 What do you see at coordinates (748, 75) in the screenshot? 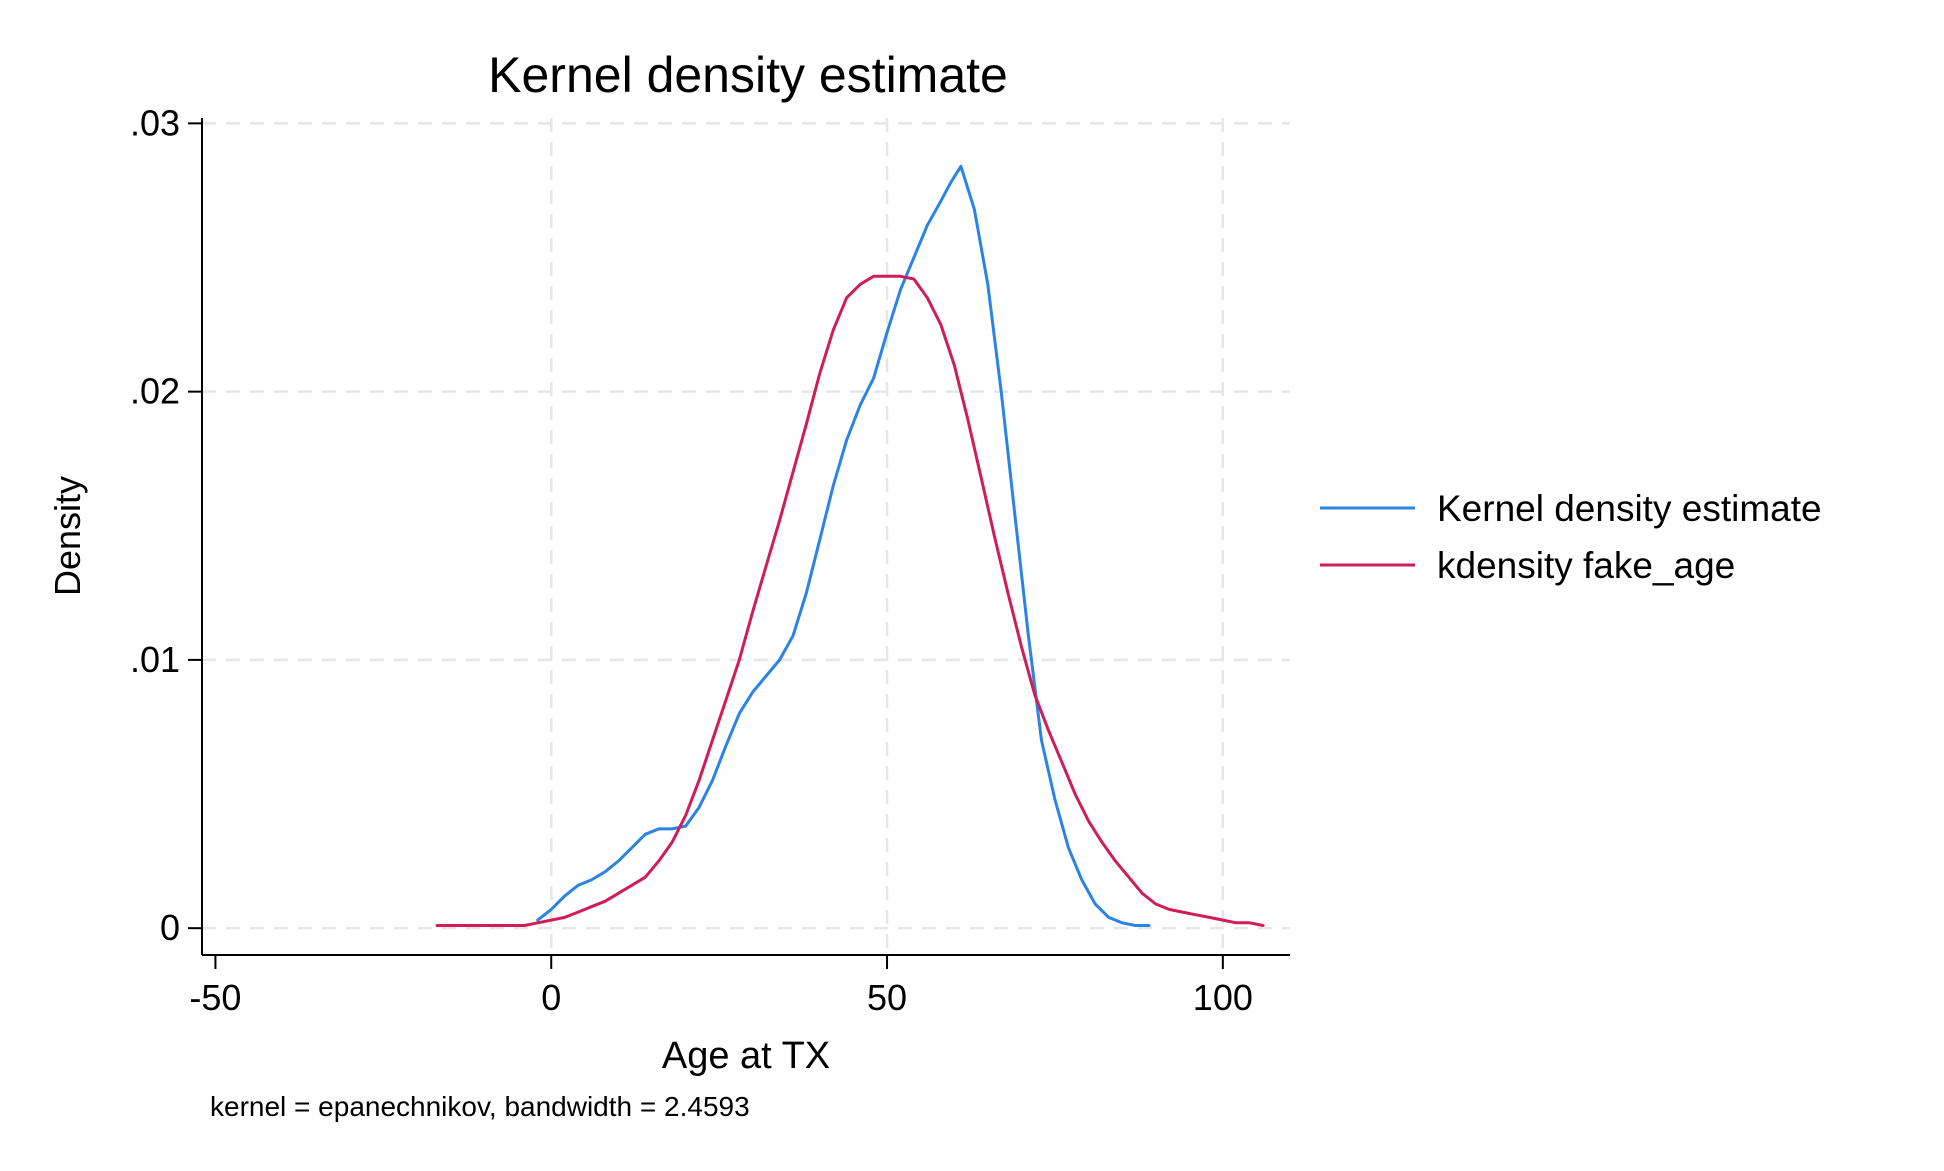
I see `chart-title: Kernel density estimate` at bounding box center [748, 75].